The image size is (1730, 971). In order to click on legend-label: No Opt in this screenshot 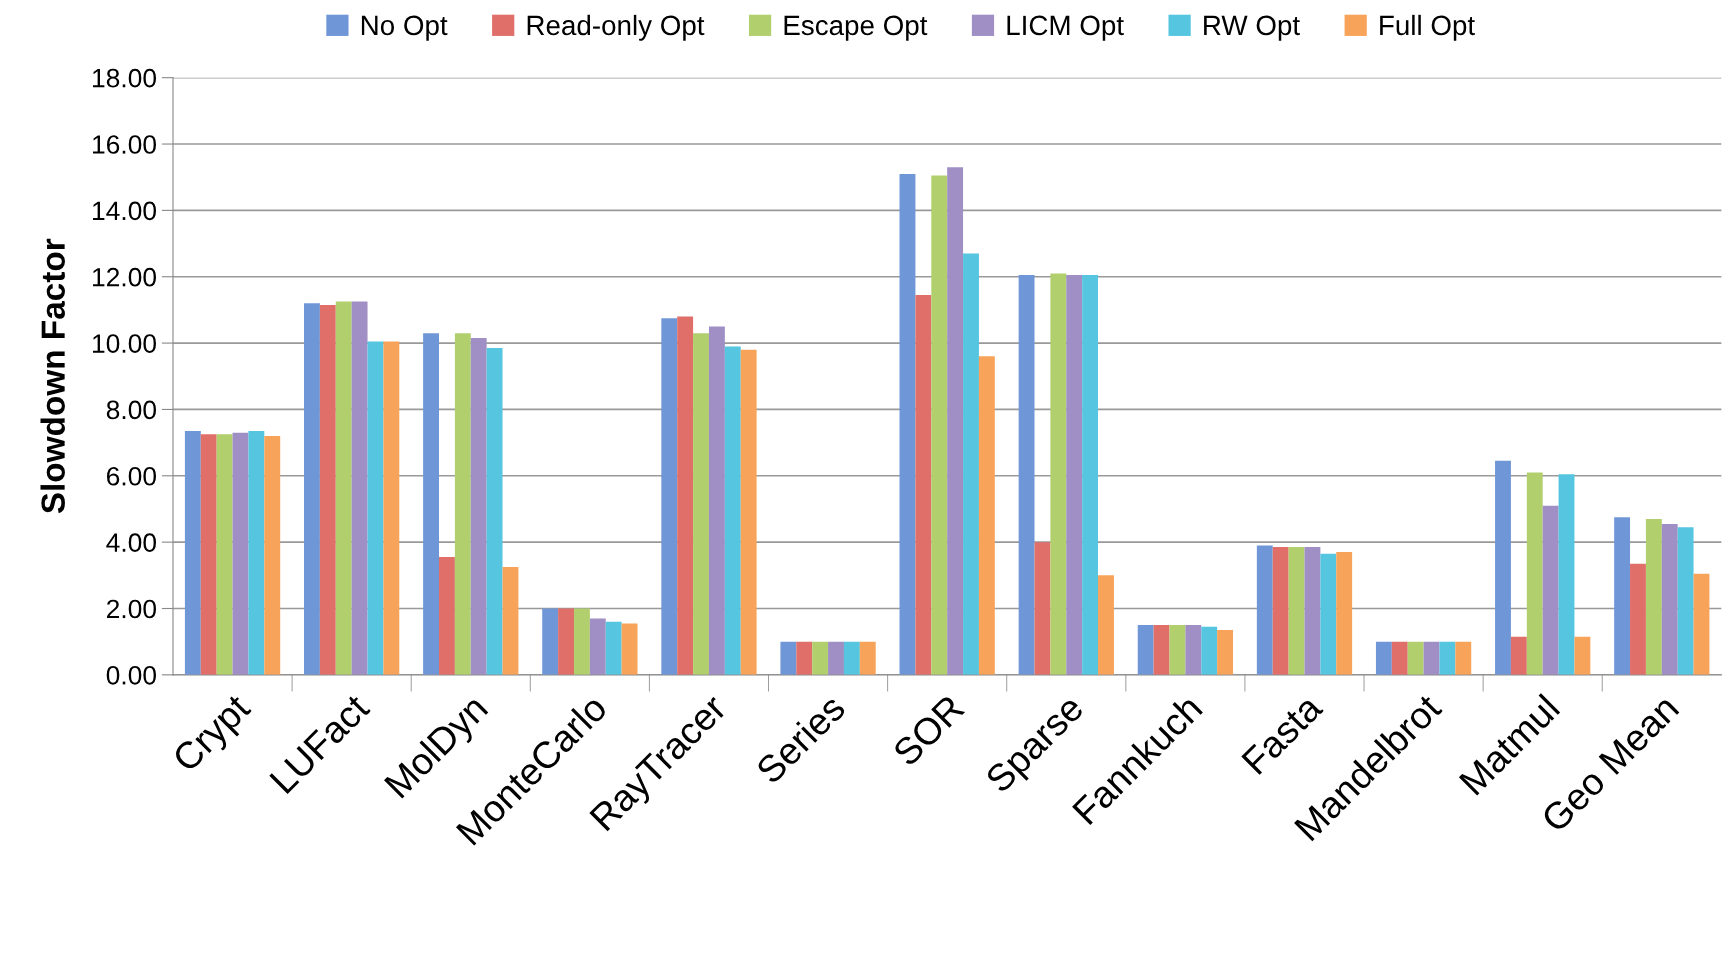, I will do `click(404, 28)`.